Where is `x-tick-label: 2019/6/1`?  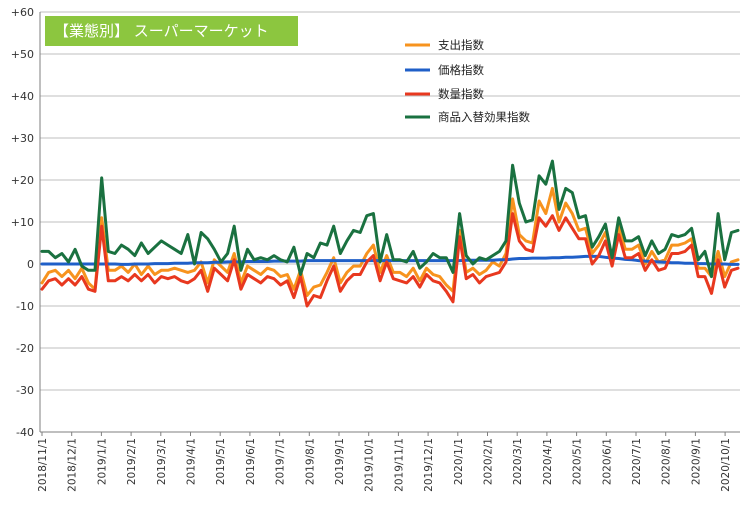
x-tick-label: 2019/6/1 is located at coordinates (251, 461).